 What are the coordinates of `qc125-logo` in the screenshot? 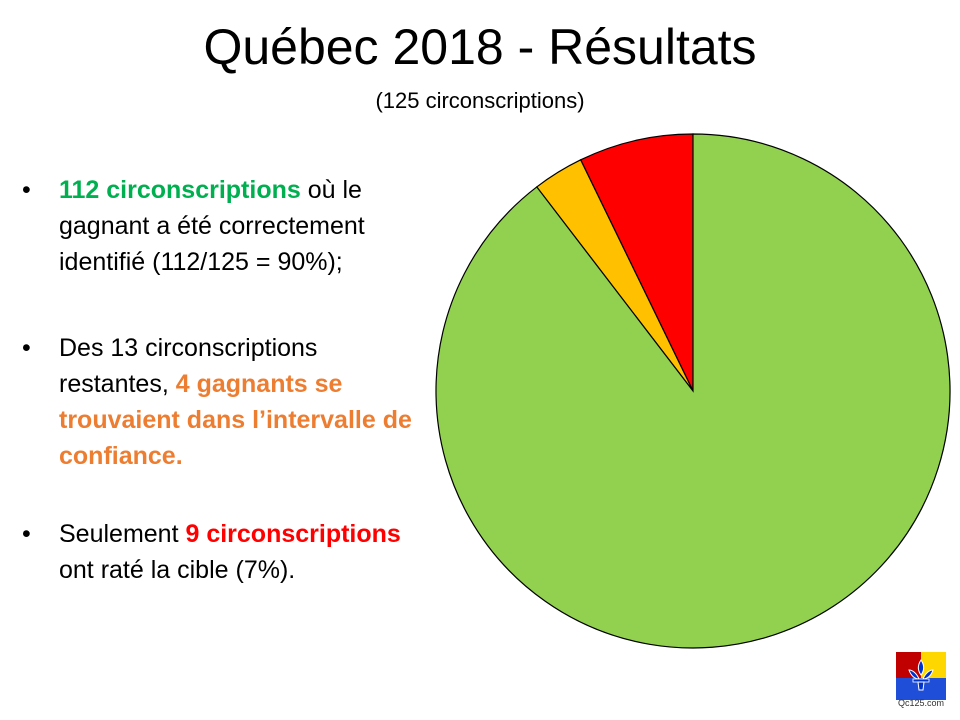 It's located at (921, 676).